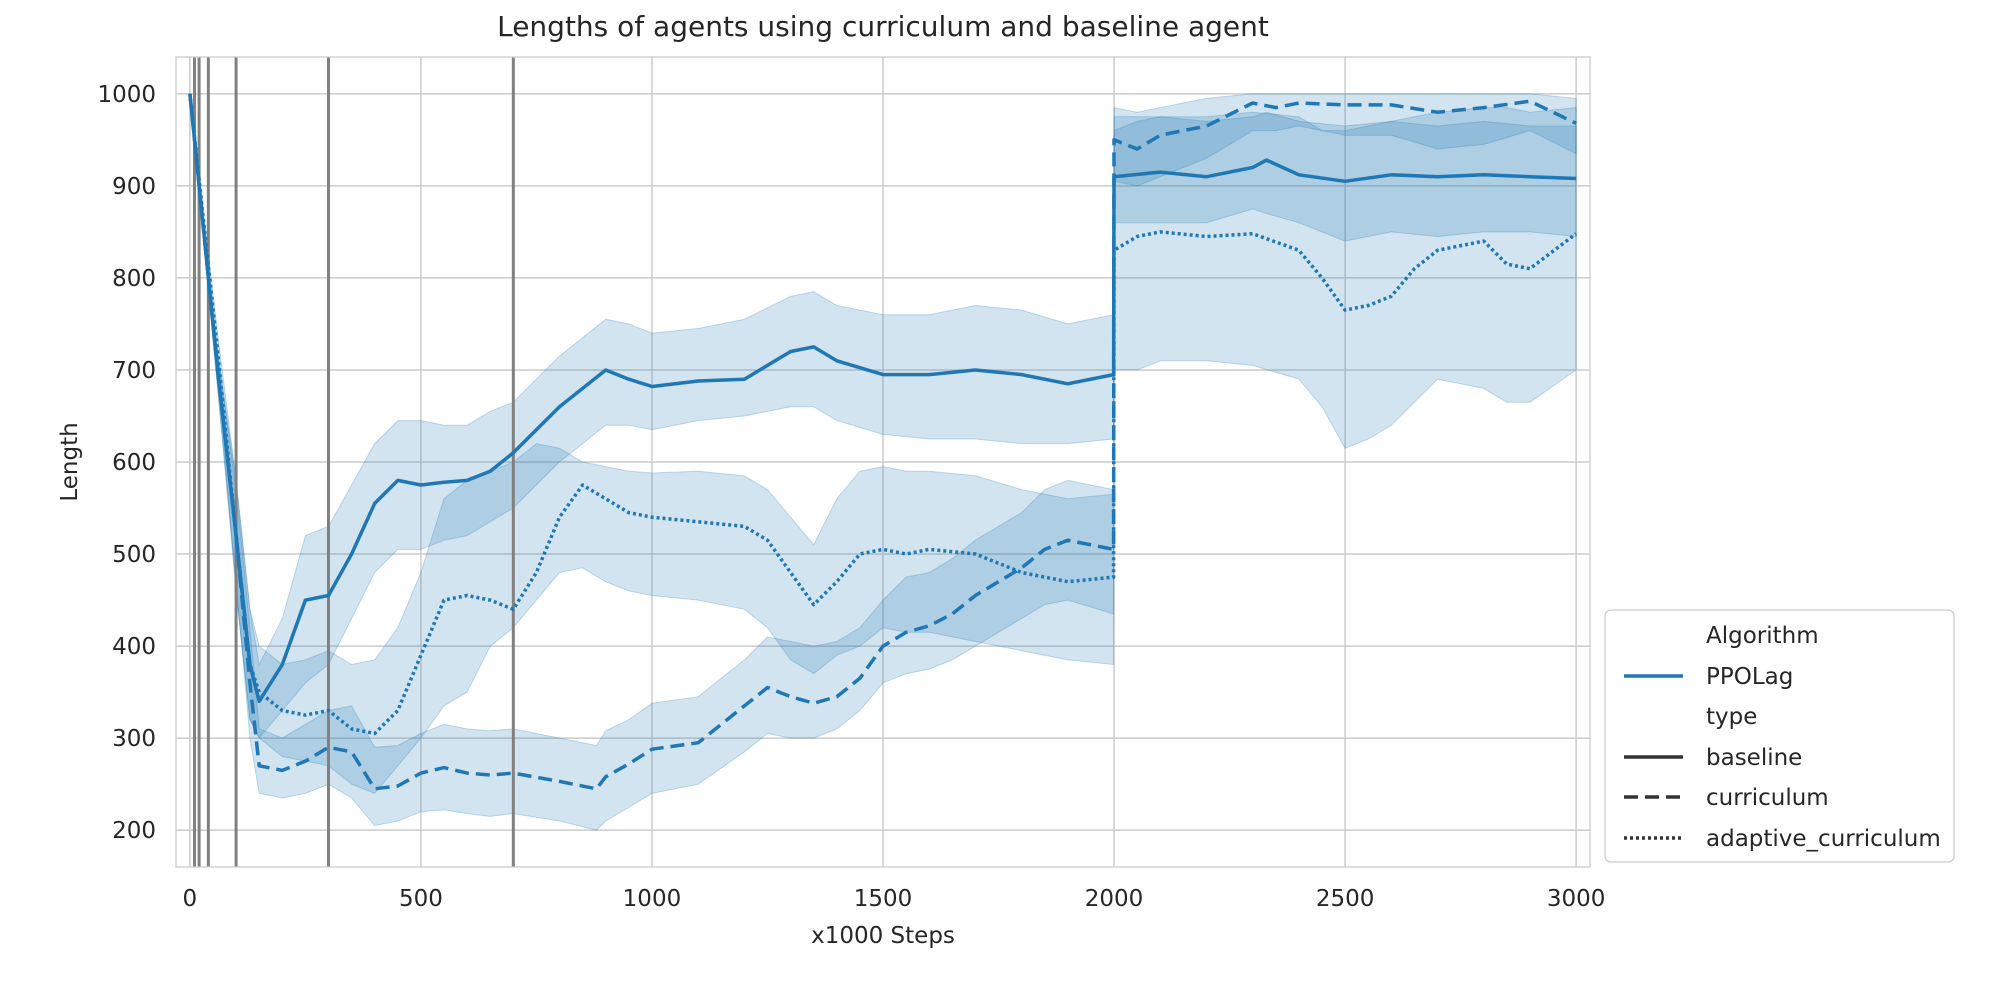 The height and width of the screenshot is (1004, 2000). I want to click on legend-header: type, so click(1731, 717).